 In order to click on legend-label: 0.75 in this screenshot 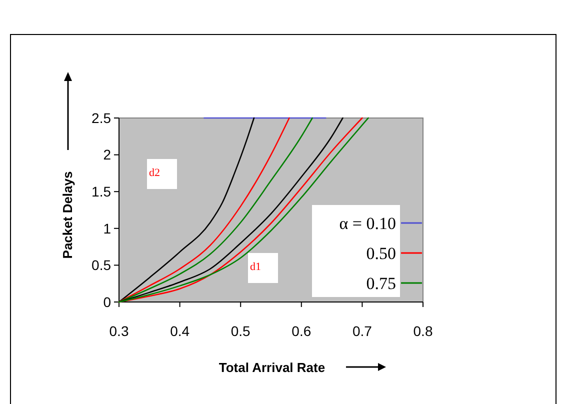, I will do `click(381, 283)`.